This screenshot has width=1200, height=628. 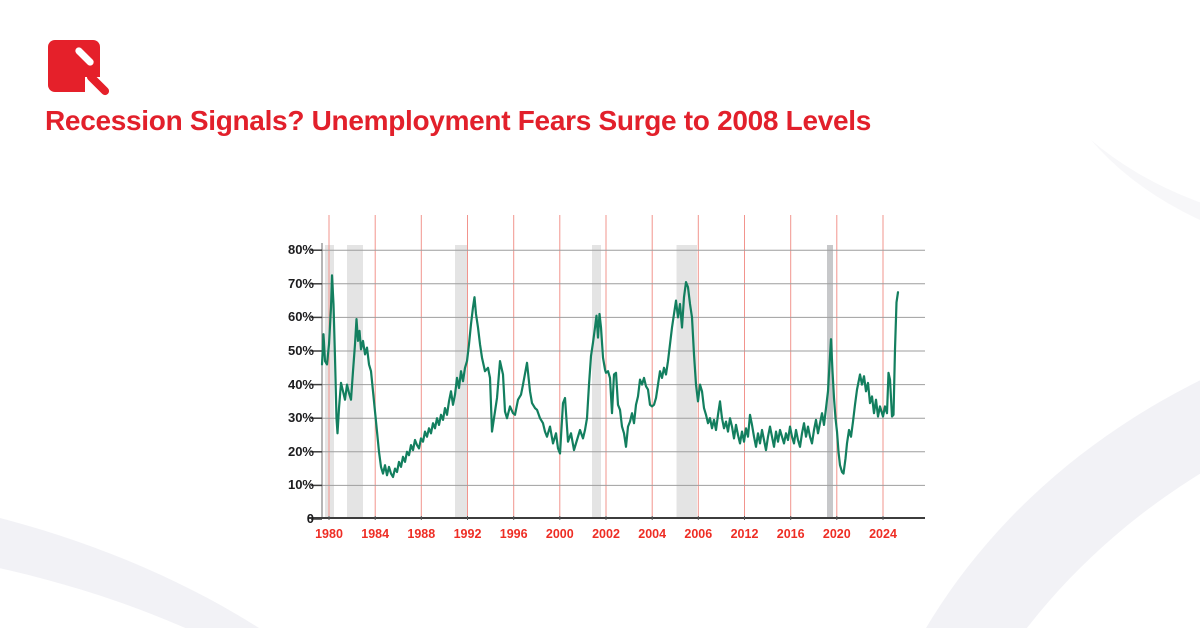 What do you see at coordinates (744, 534) in the screenshot?
I see `x-axis-label: 2012` at bounding box center [744, 534].